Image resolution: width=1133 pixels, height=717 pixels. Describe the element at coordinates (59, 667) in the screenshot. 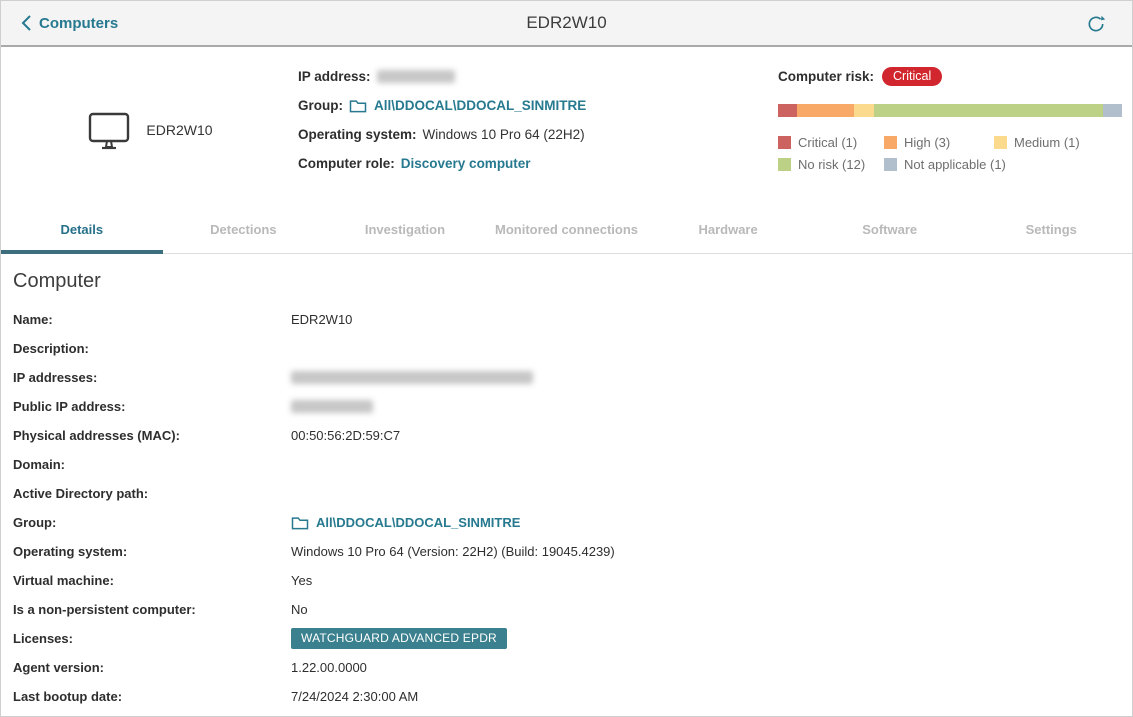

I see `detail-label: Agent version:` at that location.